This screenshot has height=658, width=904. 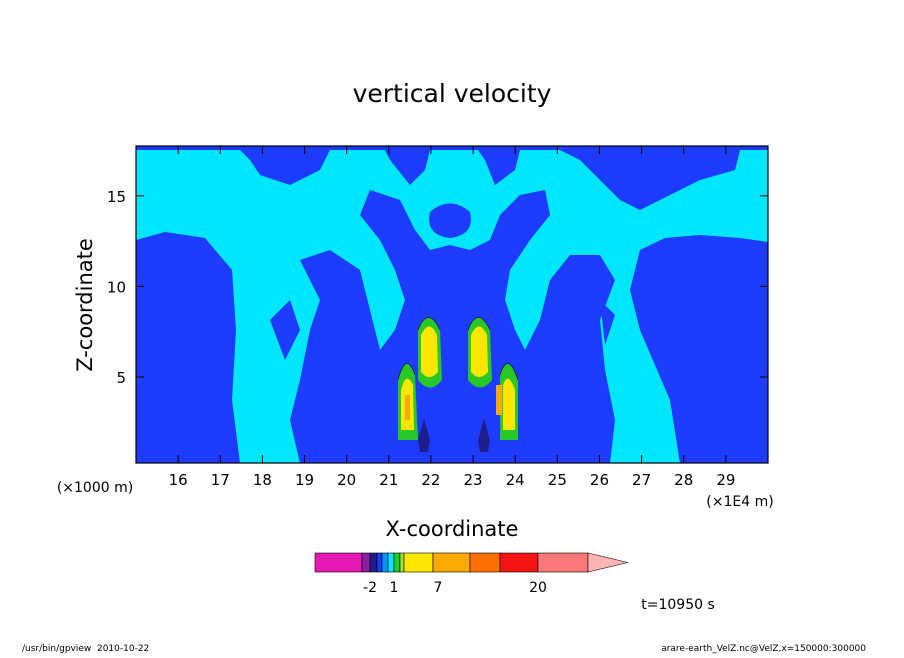 I want to click on x-tick-label: 20, so click(x=346, y=480).